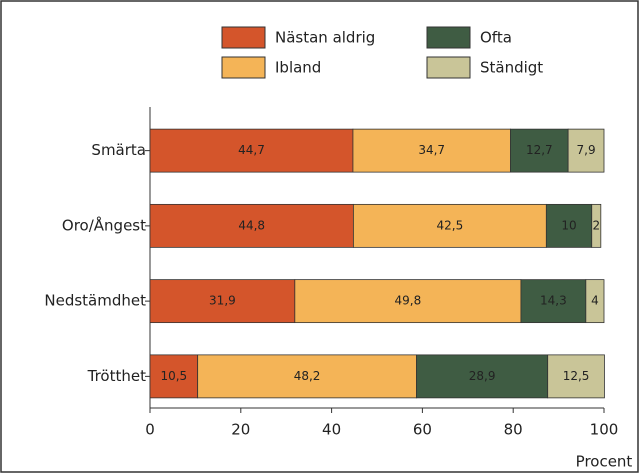  I want to click on data-label: 10, so click(568, 225).